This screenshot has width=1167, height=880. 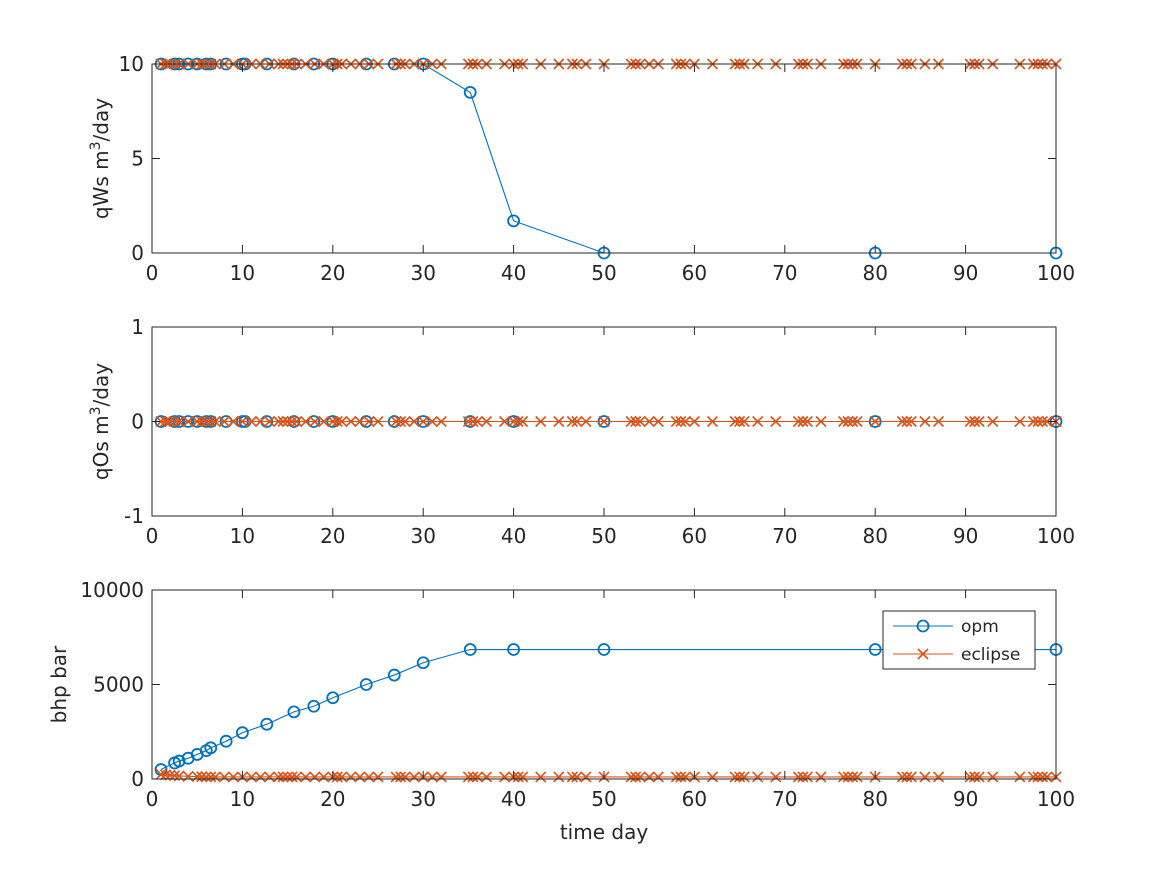 What do you see at coordinates (608, 421) in the screenshot?
I see `series-eclipse` at bounding box center [608, 421].